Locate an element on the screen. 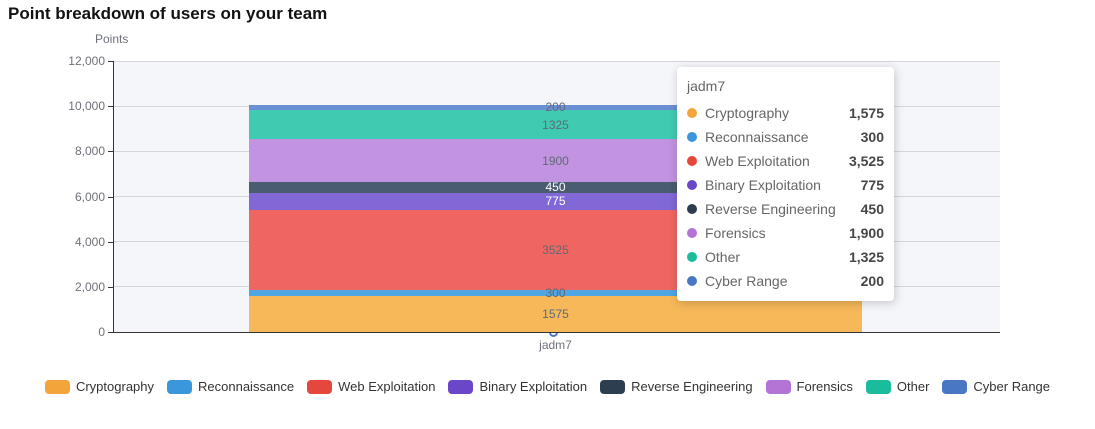 The image size is (1095, 429). tooltip-row: Forensics 1,900 is located at coordinates (785, 233).